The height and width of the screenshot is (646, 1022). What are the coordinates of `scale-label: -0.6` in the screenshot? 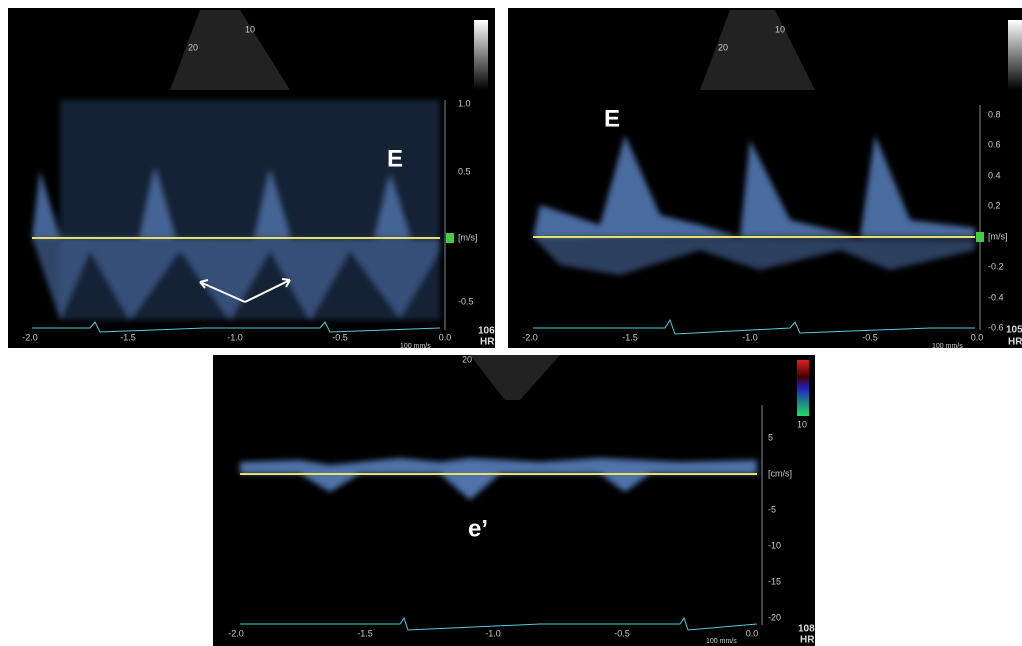 It's located at (996, 327).